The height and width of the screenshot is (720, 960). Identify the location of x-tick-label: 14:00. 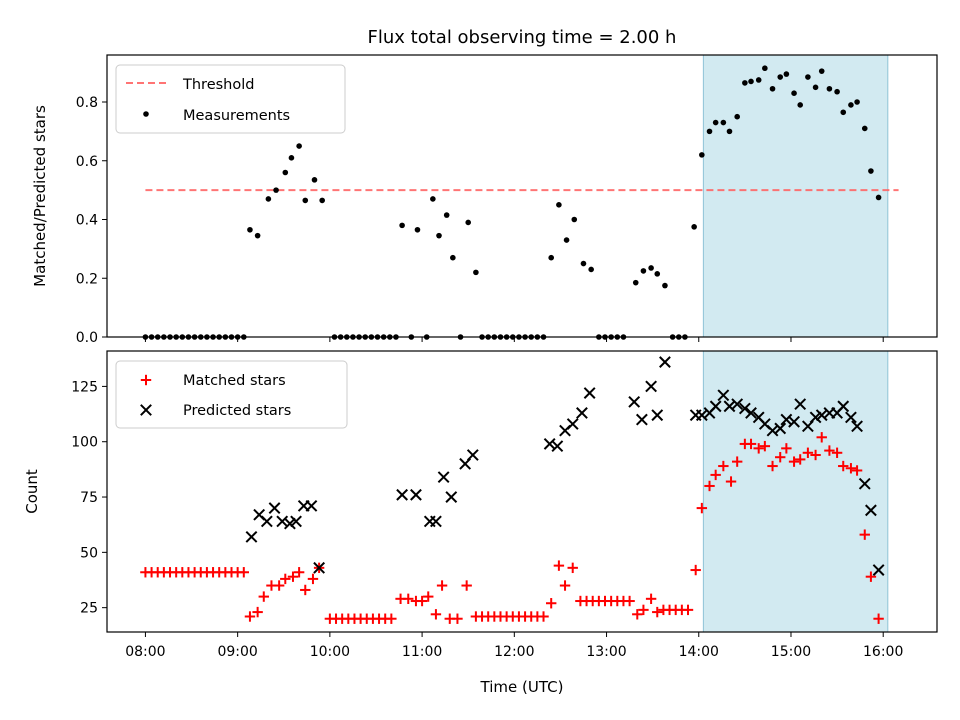
(699, 652).